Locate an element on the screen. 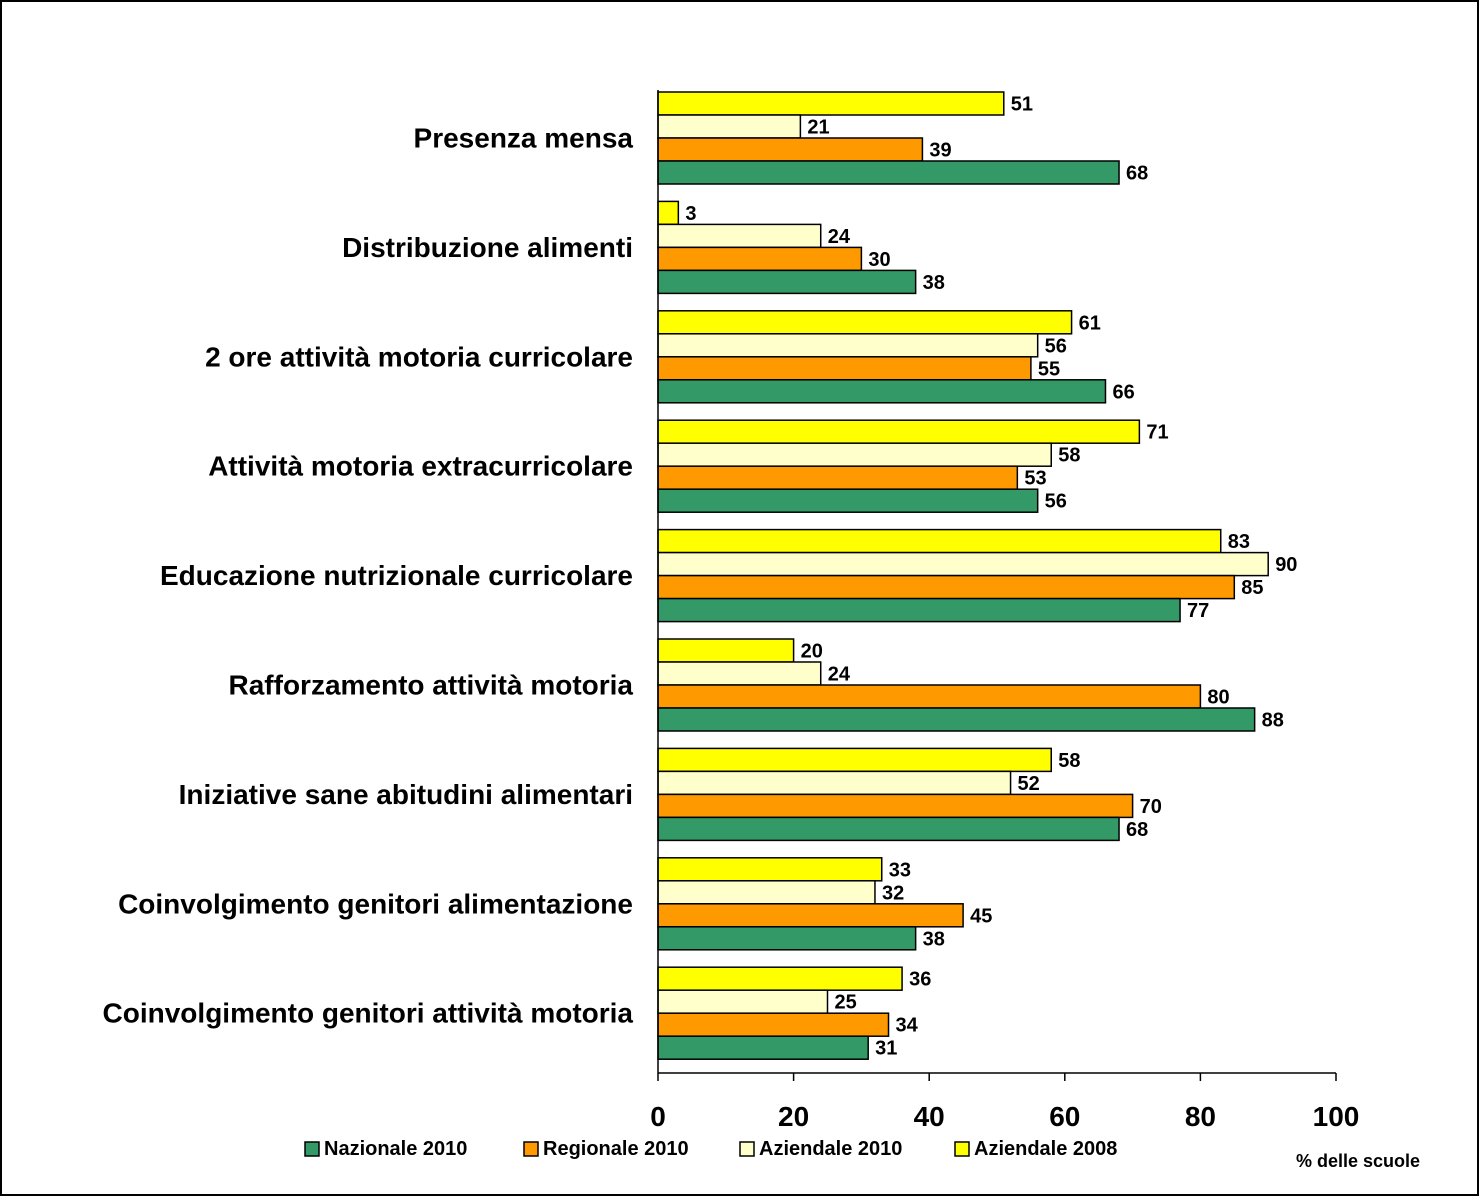 The height and width of the screenshot is (1198, 1479). legend-swatch-aziendale-2008 is located at coordinates (962, 1149).